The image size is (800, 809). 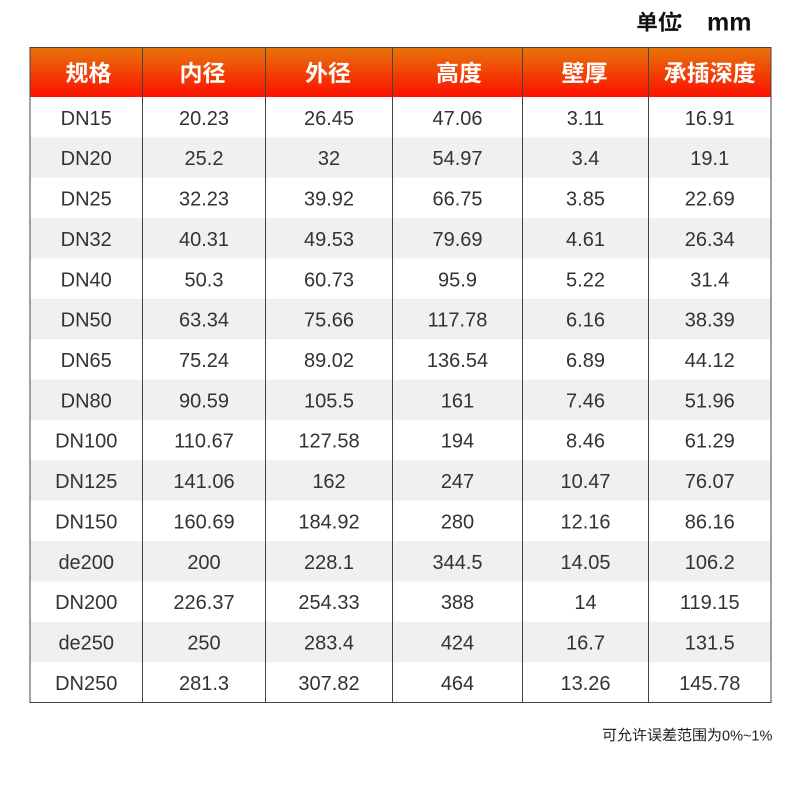 I want to click on svg-text: 26.34, so click(x=710, y=240).